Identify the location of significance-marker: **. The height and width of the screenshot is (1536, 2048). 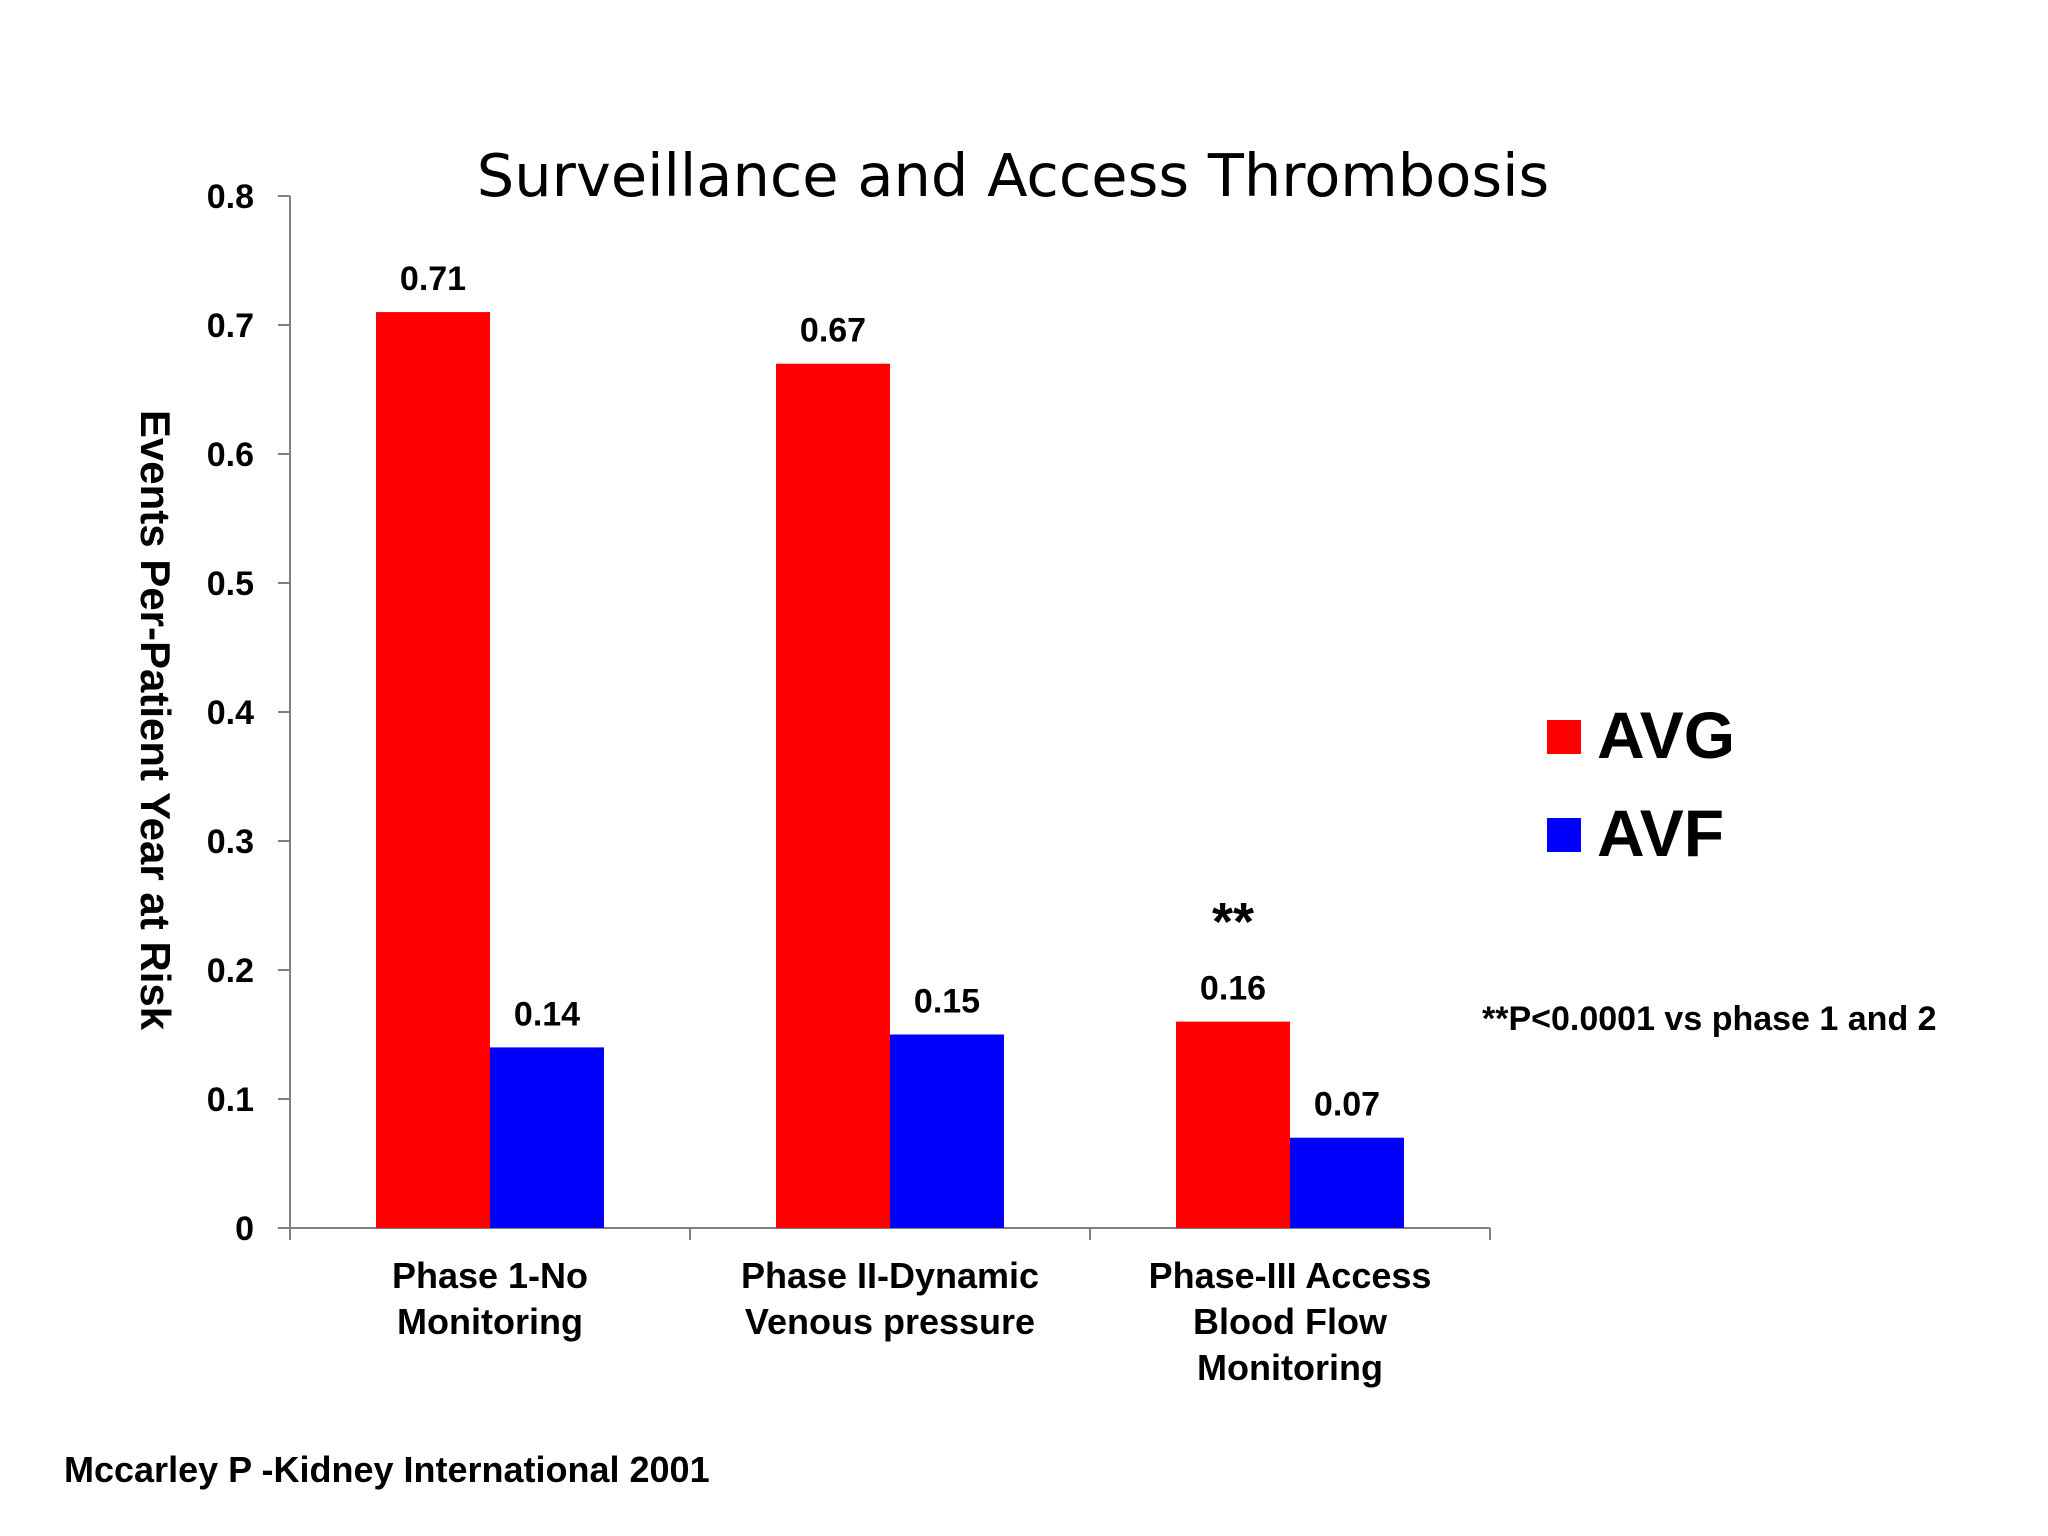
(1233, 922).